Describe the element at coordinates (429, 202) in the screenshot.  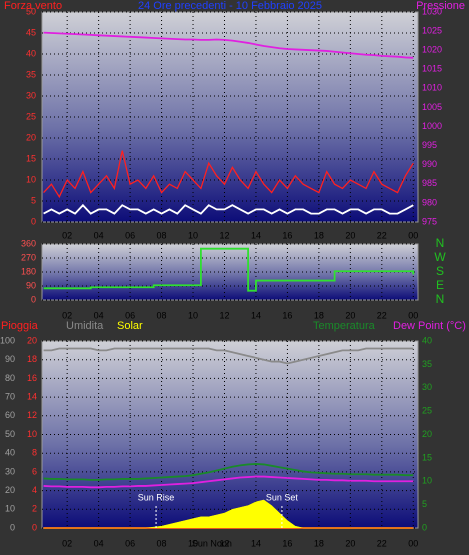
I see `y2-tick-label: 980` at that location.